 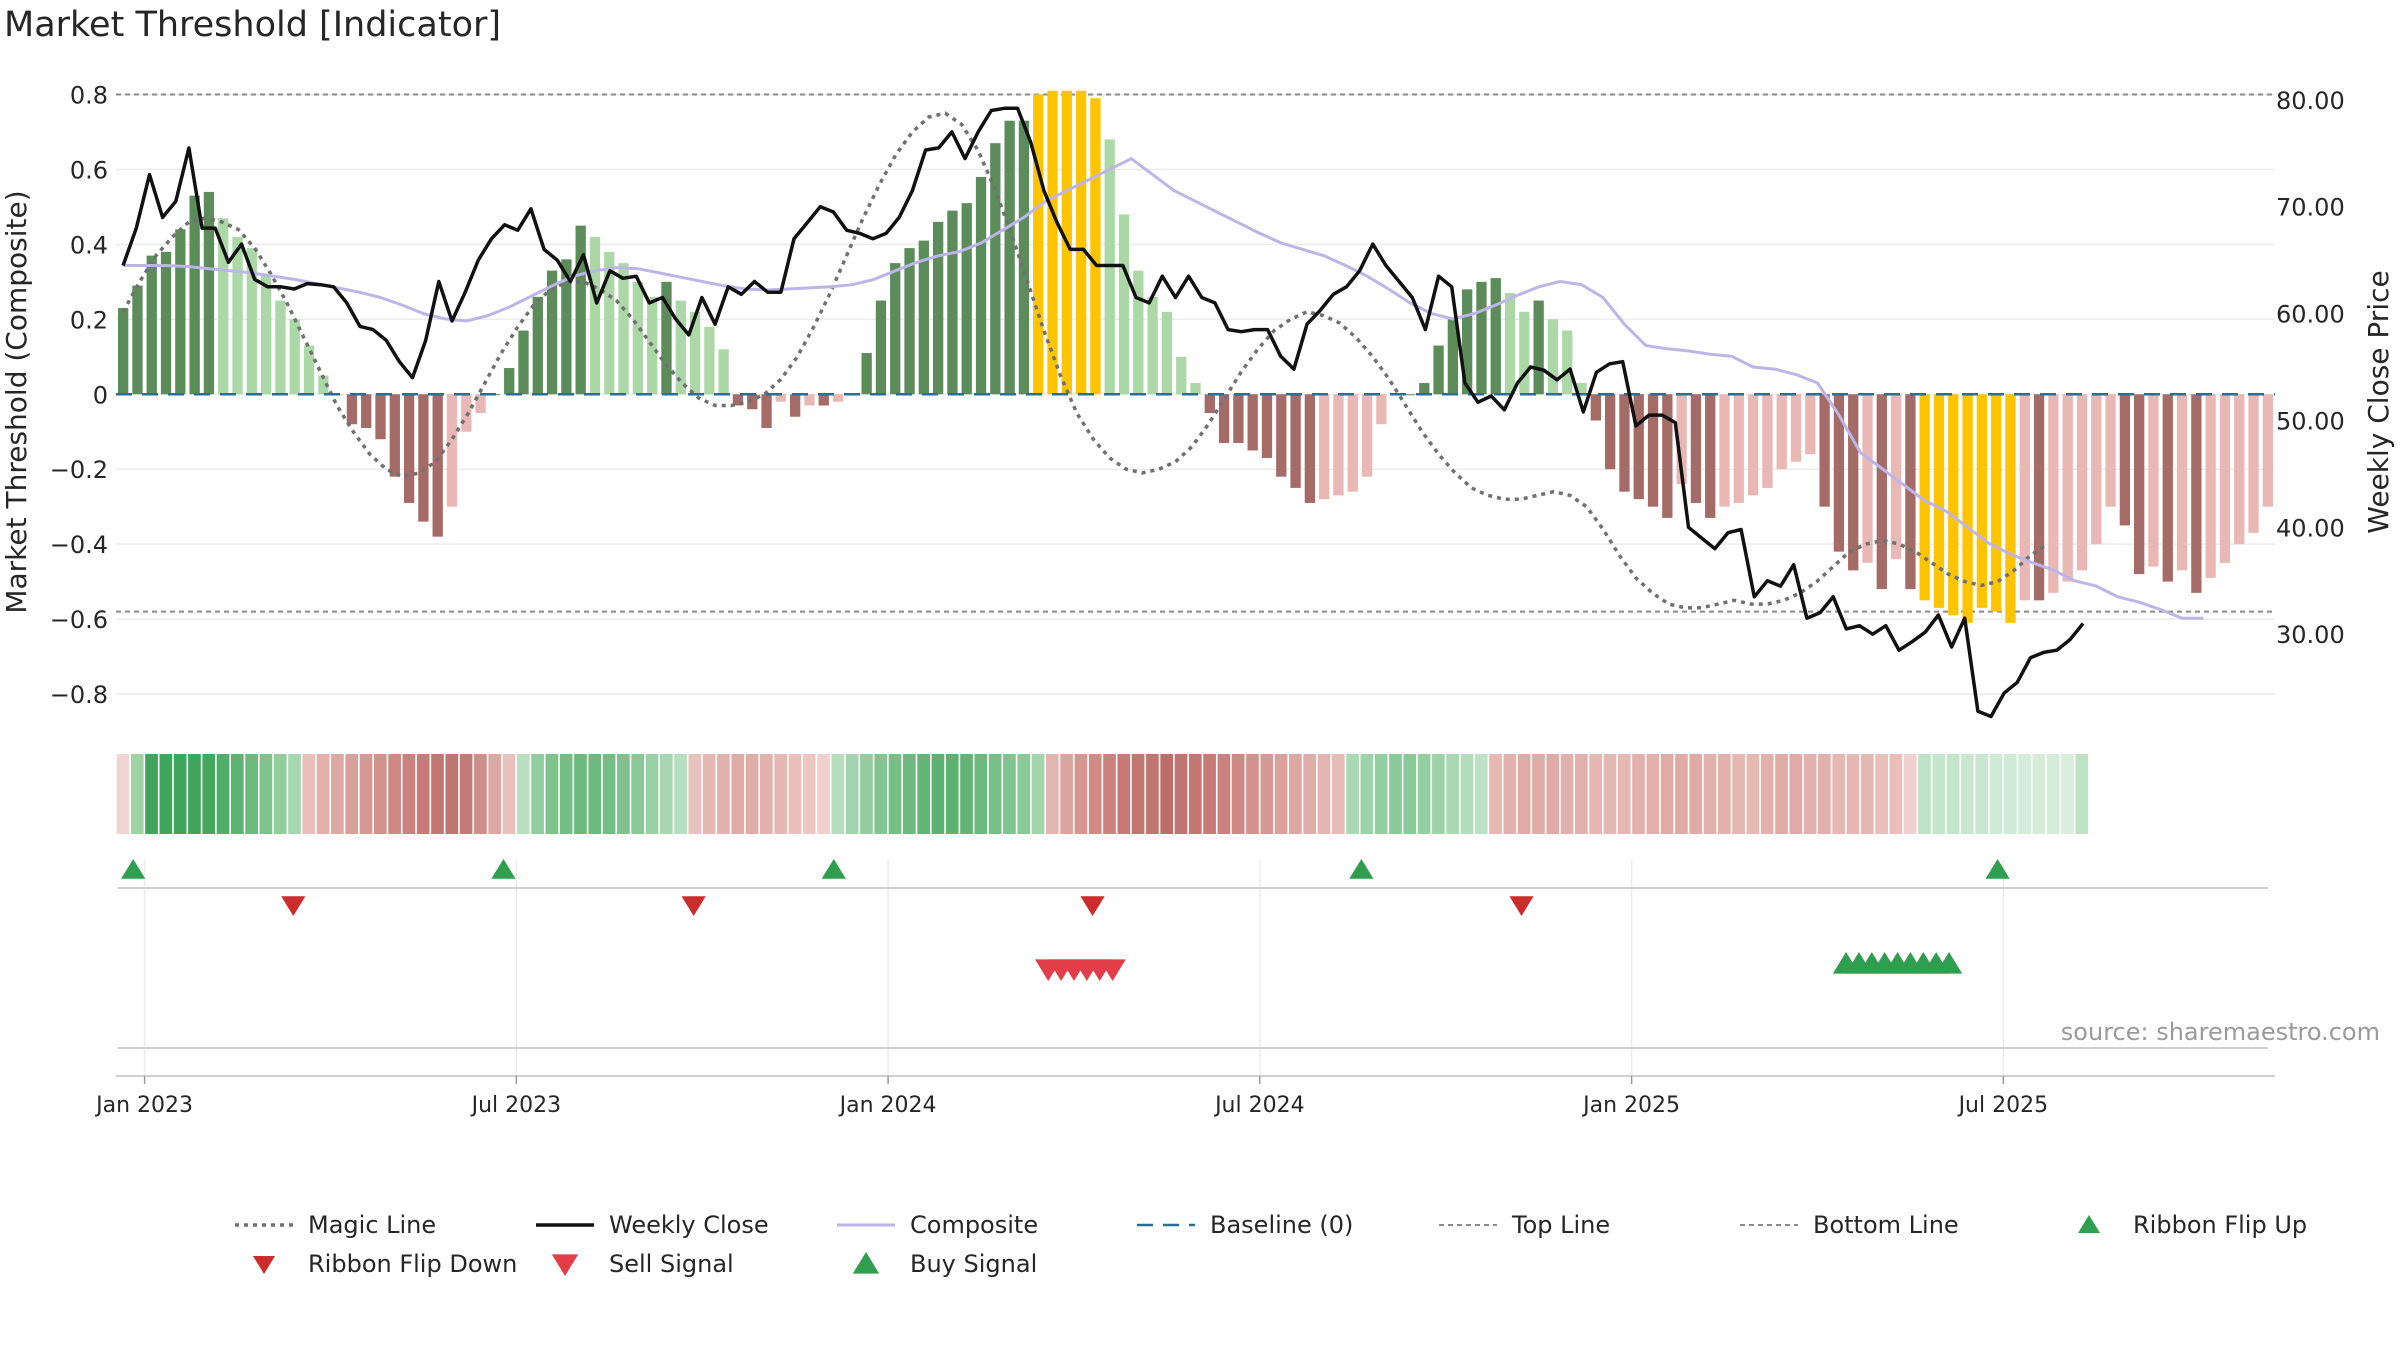 I want to click on legend-label: Top Line, so click(x=1560, y=1225).